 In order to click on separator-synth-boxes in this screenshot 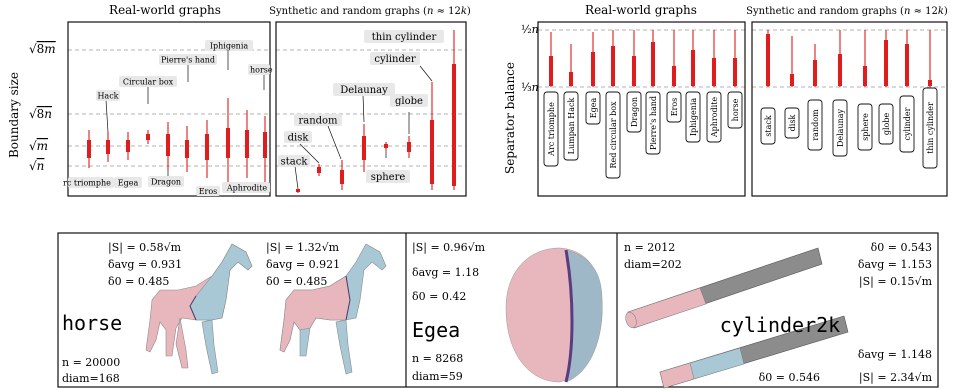, I will do `click(849, 58)`.